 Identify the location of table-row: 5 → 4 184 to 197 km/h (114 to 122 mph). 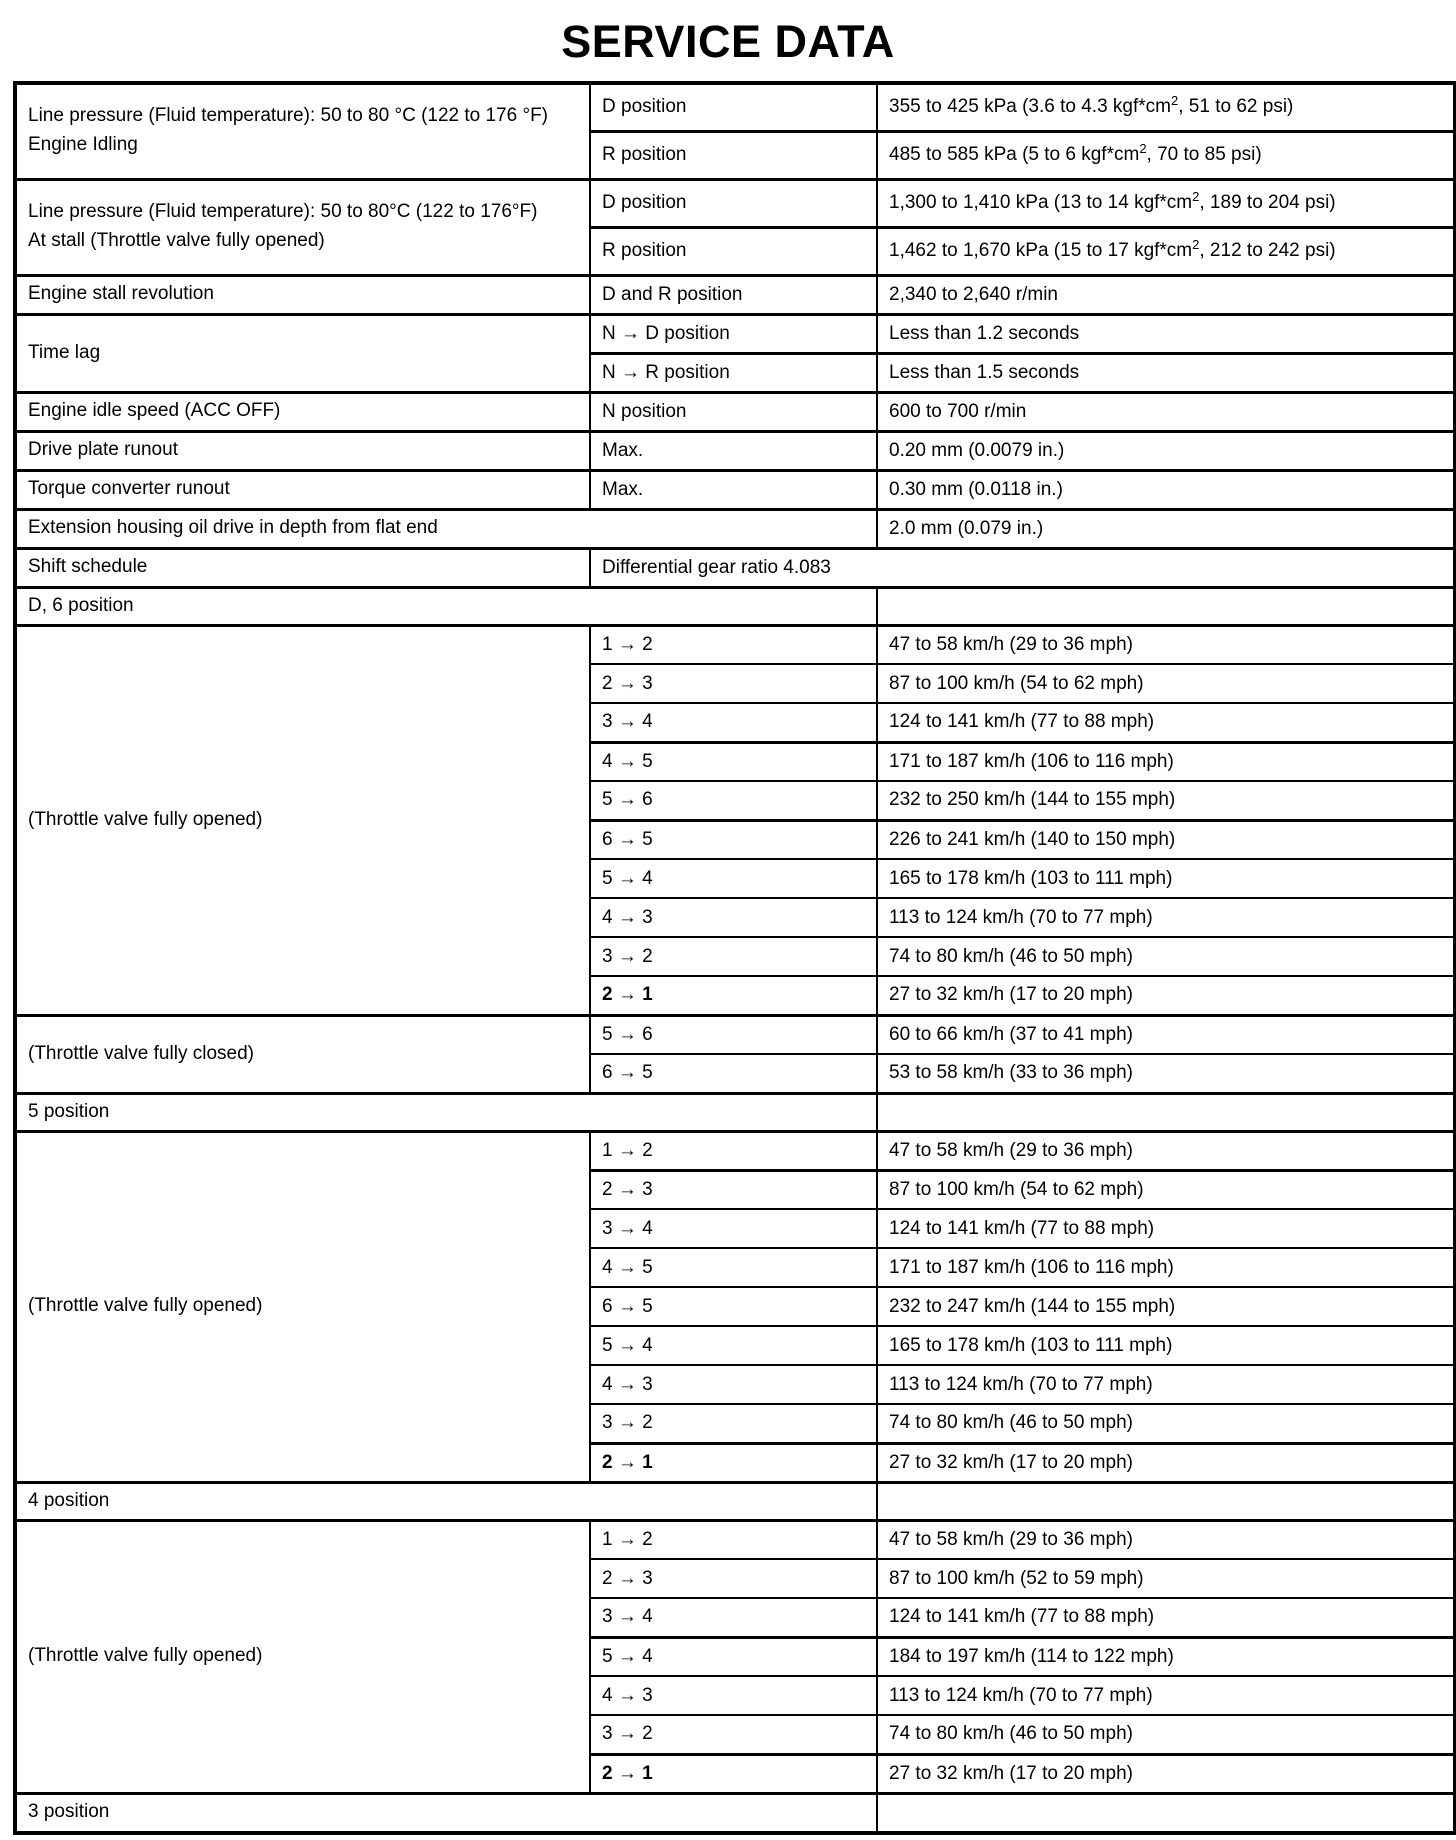
(735, 1656).